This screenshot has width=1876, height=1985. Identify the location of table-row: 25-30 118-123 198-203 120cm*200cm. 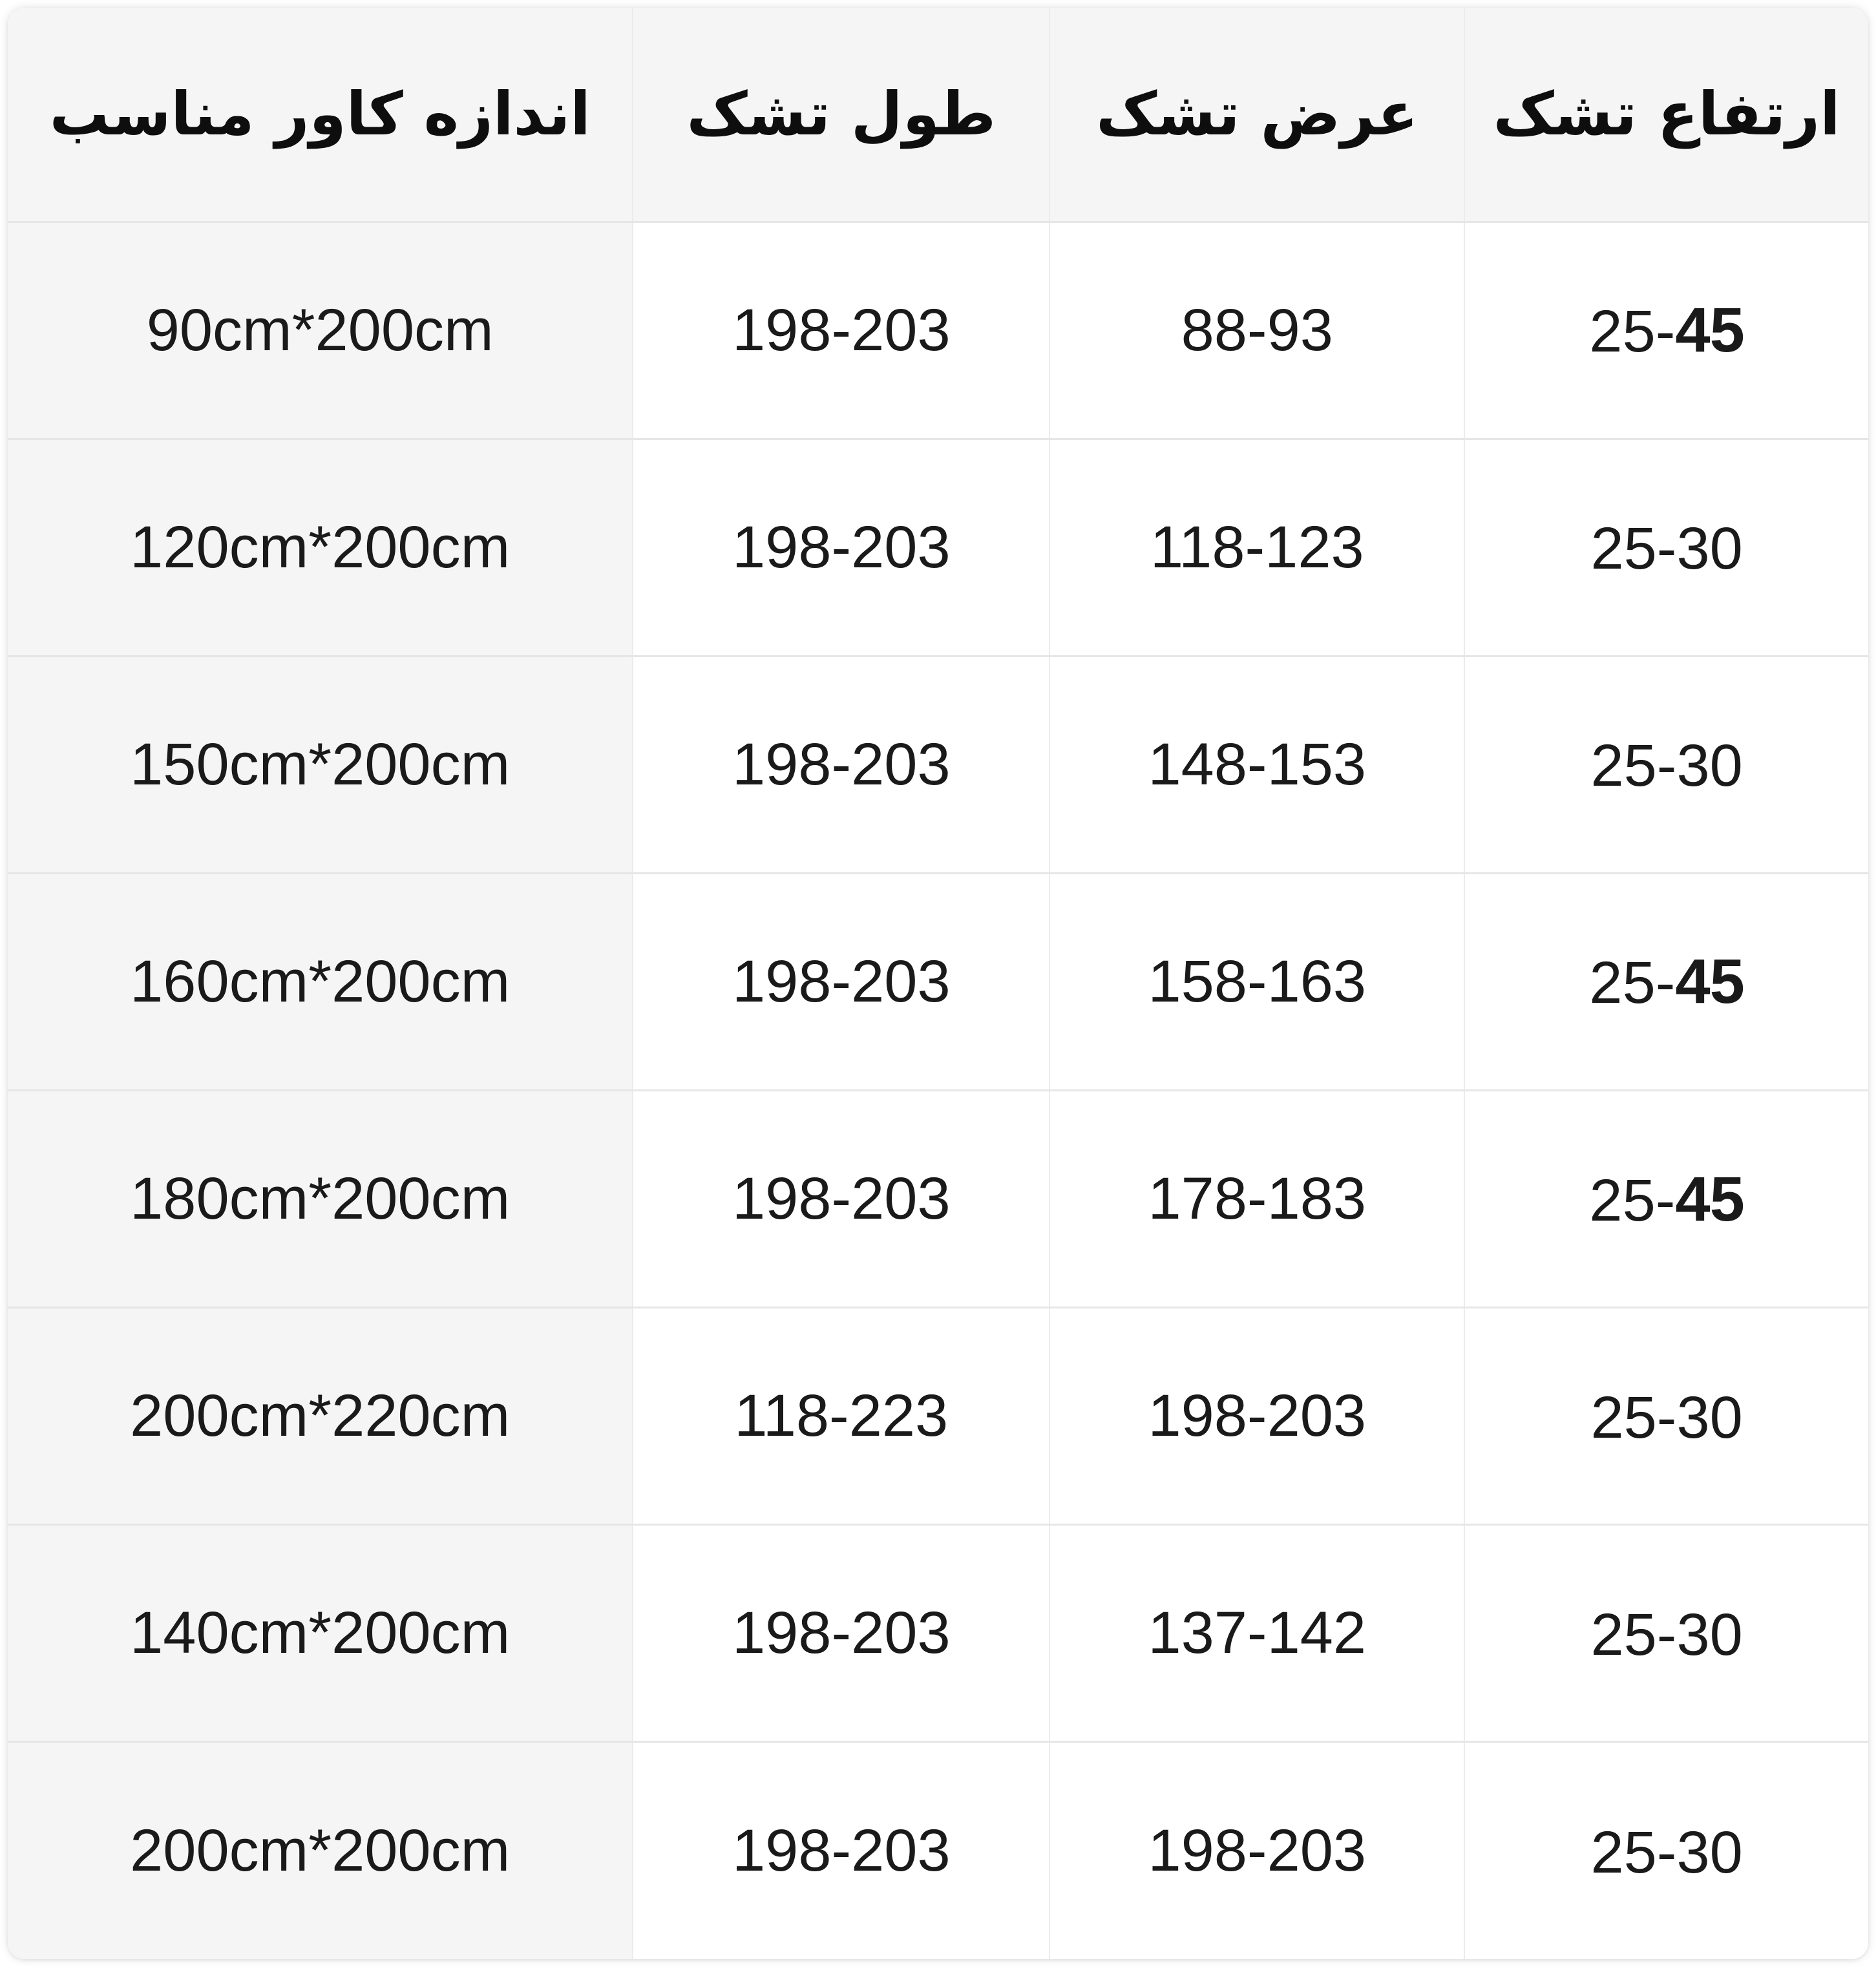
(938, 546).